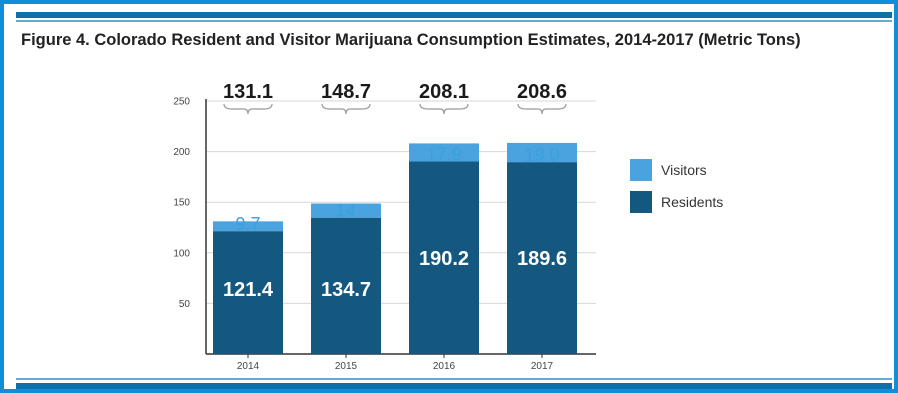  I want to click on residents-value-label: 134.7, so click(346, 290).